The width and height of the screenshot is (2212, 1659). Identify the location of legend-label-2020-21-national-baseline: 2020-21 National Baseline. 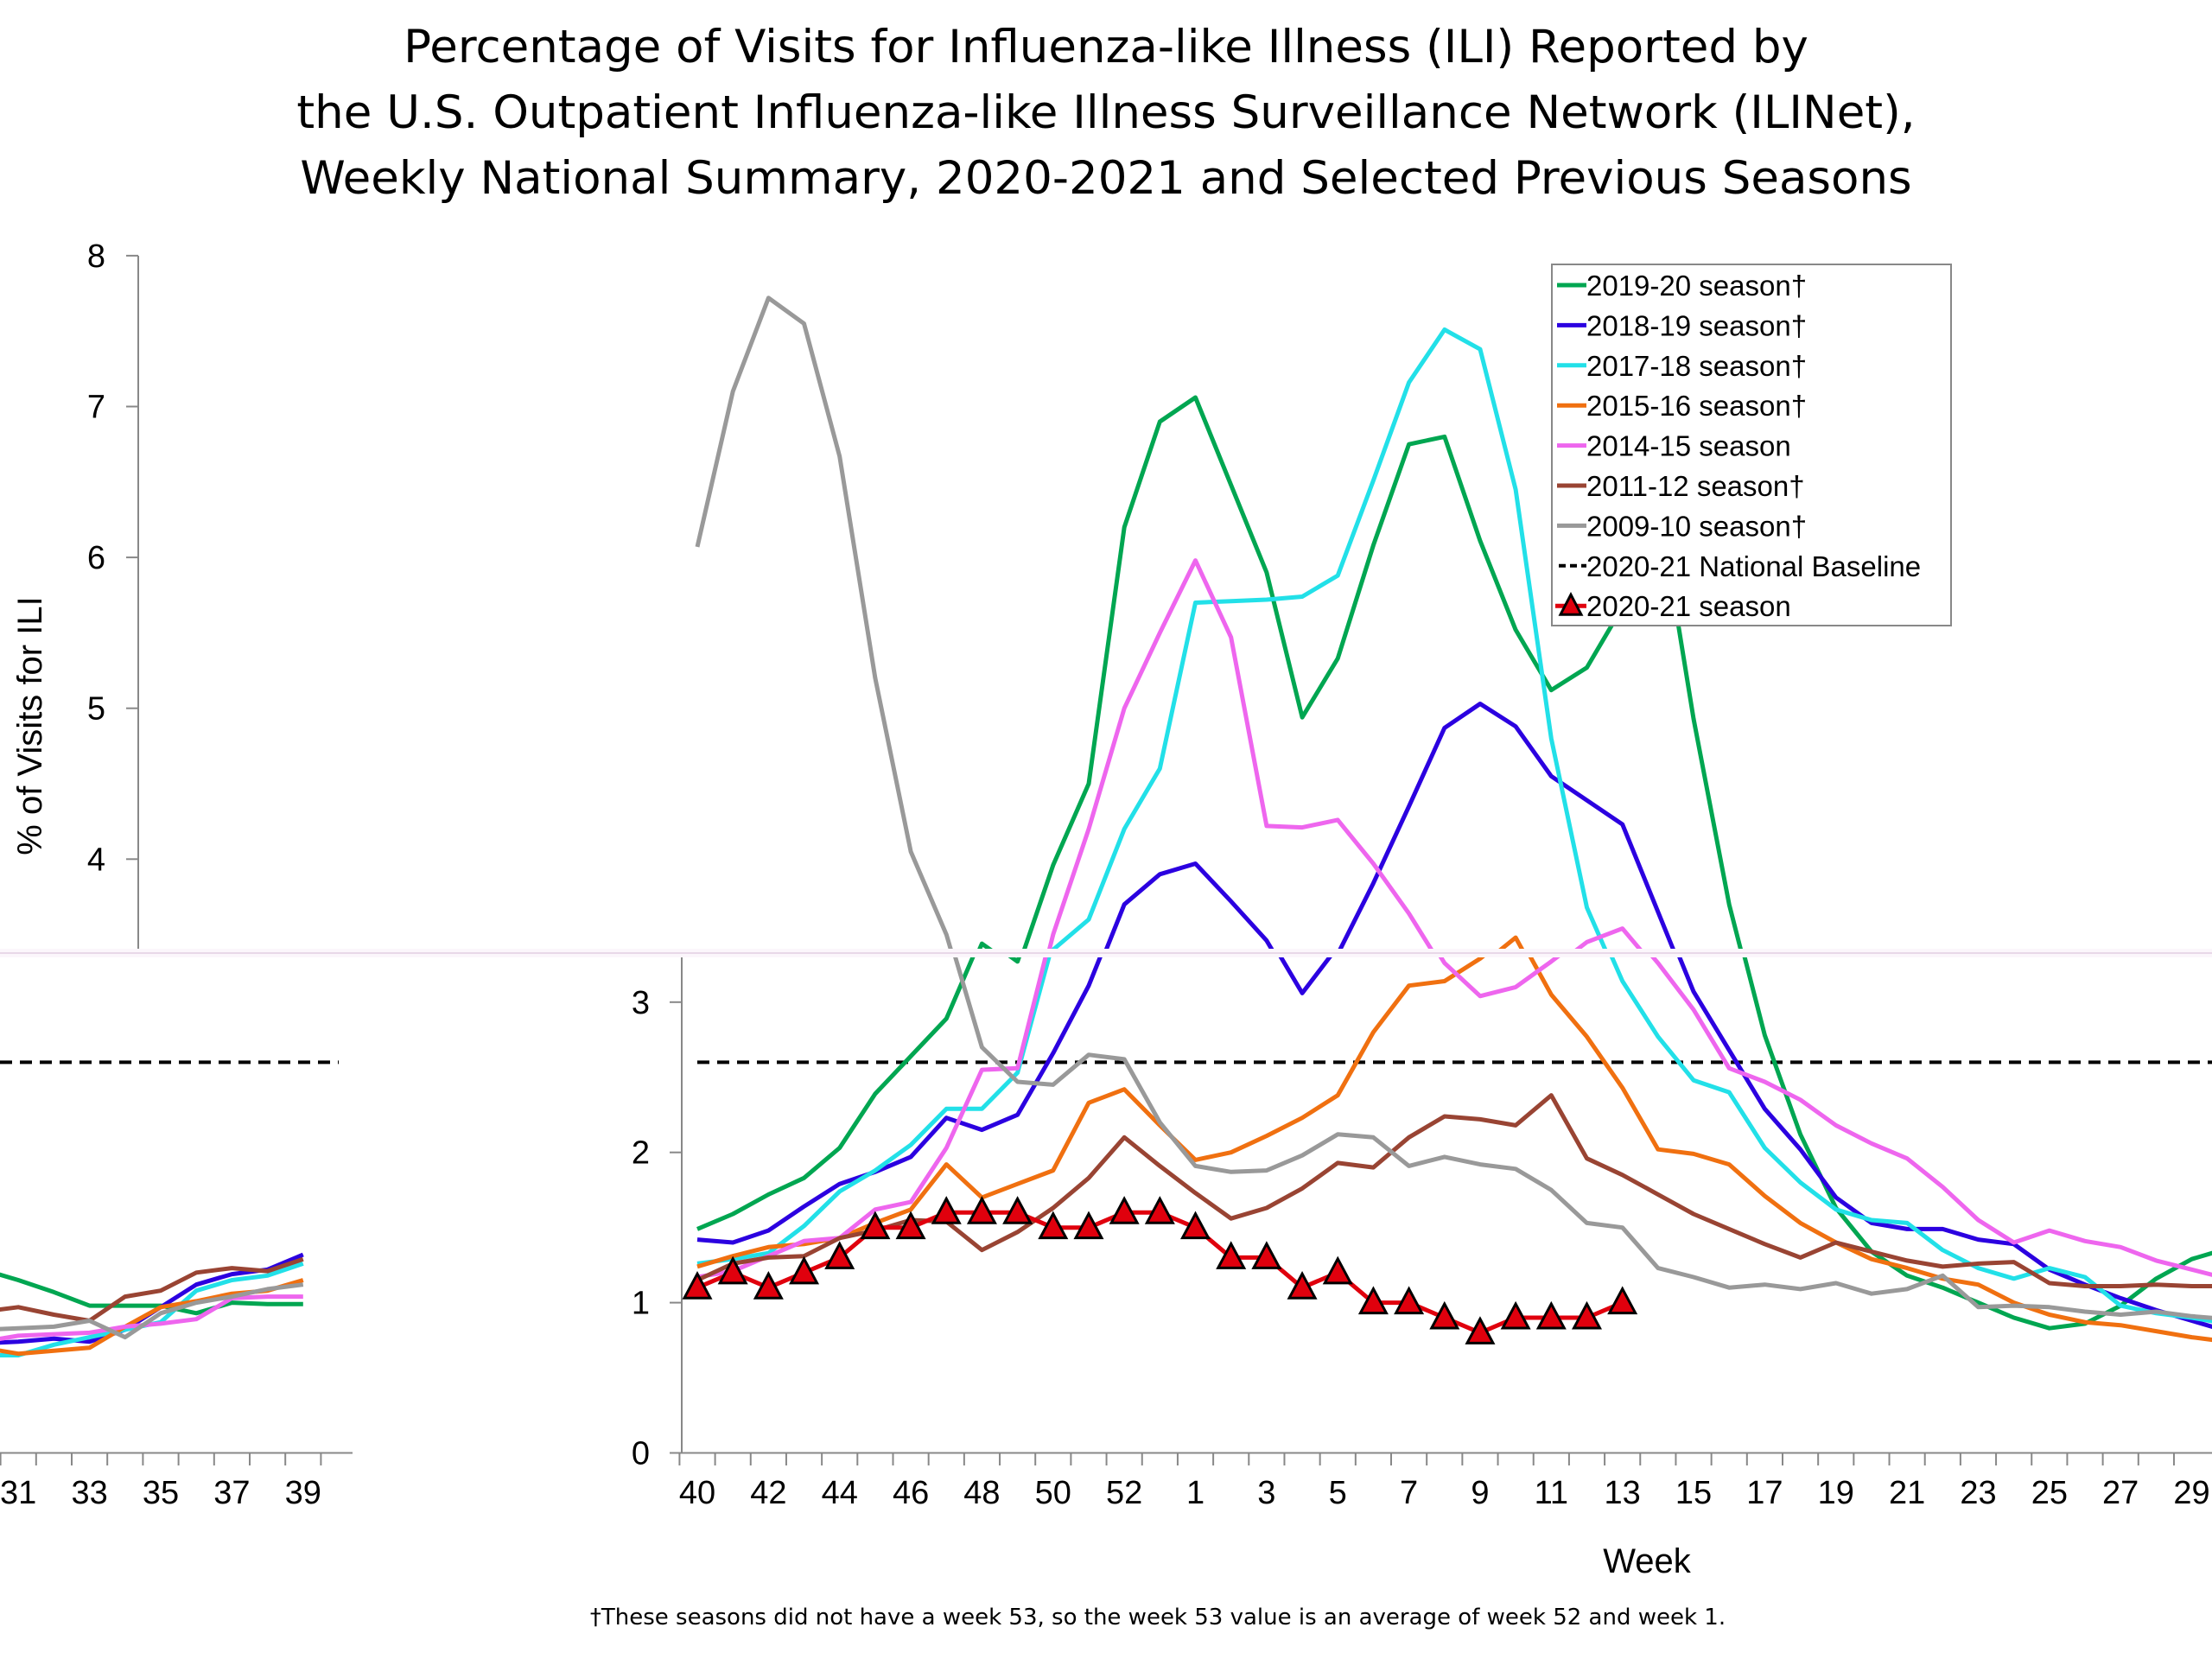
(1753, 566).